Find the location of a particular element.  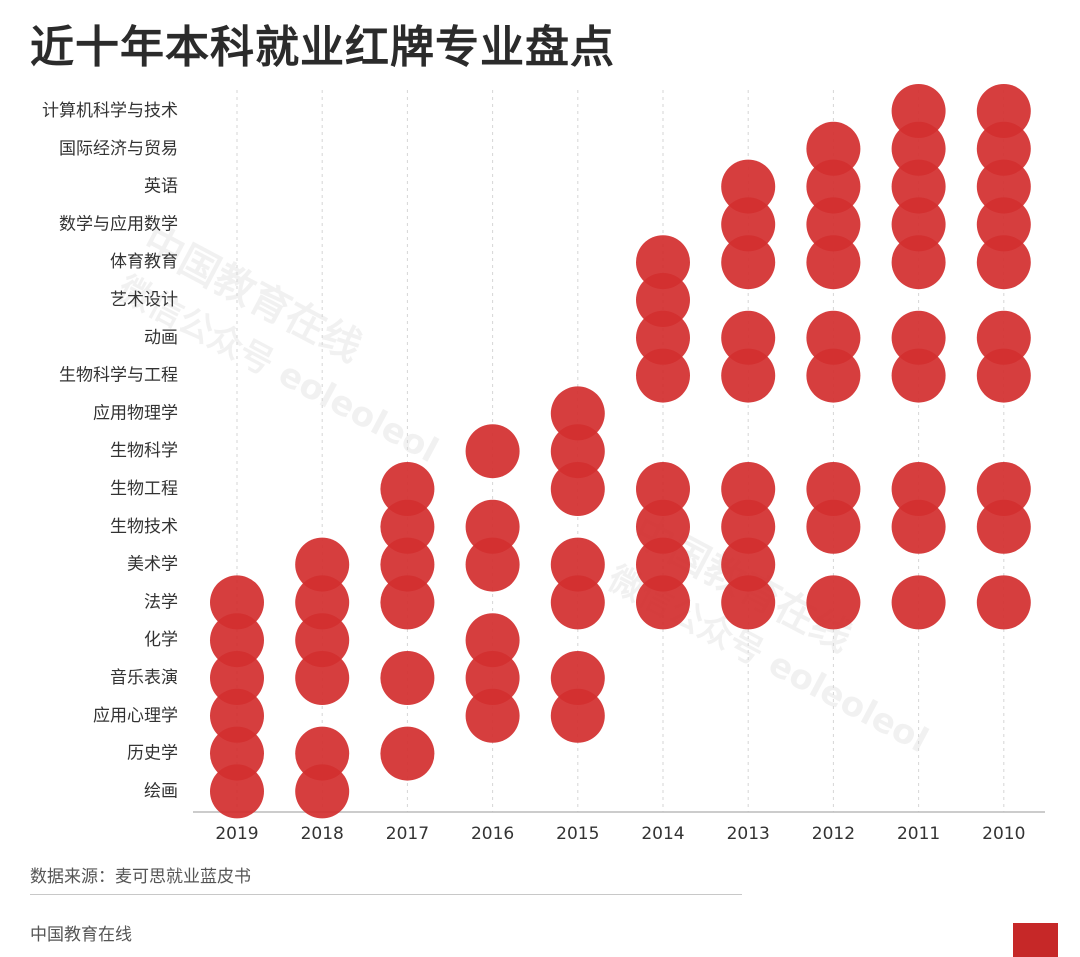

divider is located at coordinates (386, 894).